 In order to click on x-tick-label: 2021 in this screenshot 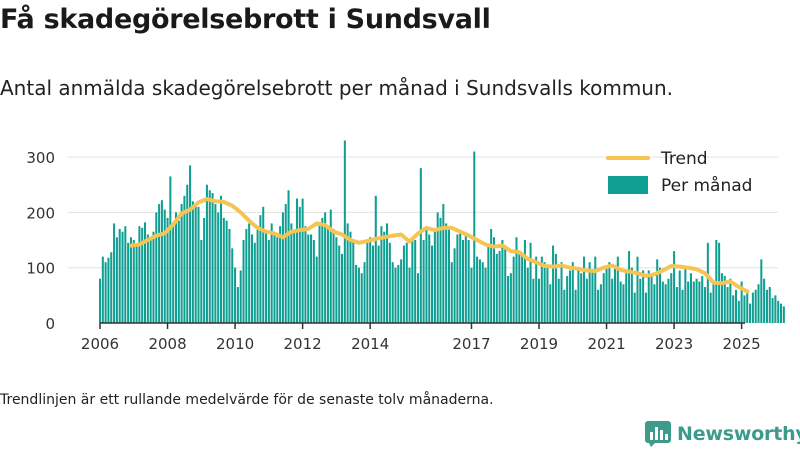, I will do `click(606, 344)`.